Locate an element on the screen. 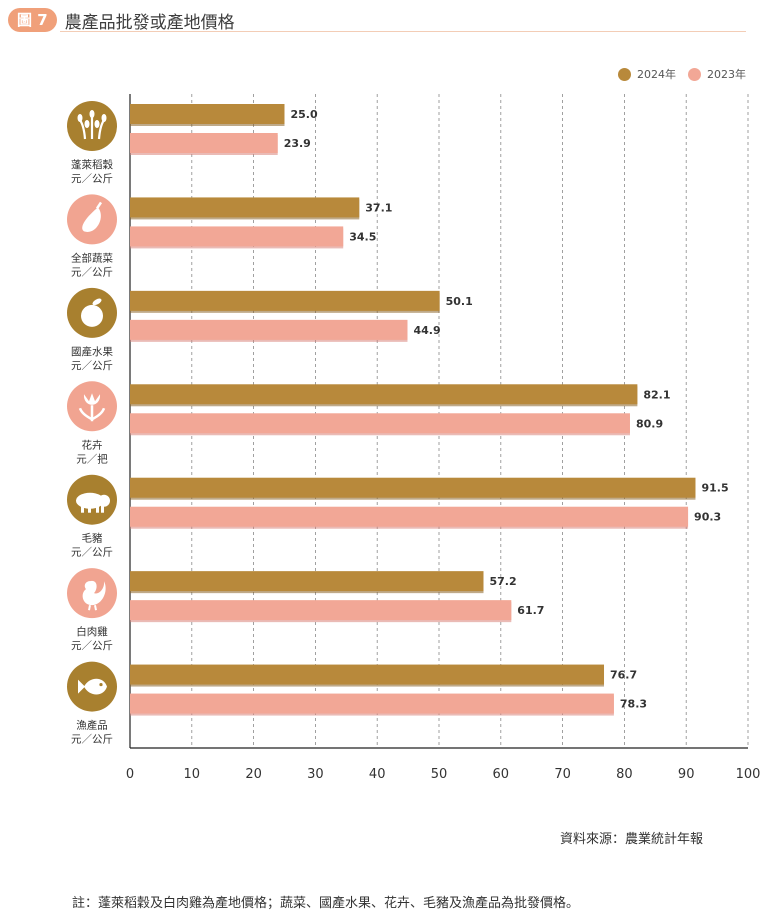 The width and height of the screenshot is (776, 914). tulip-icon is located at coordinates (92, 406).